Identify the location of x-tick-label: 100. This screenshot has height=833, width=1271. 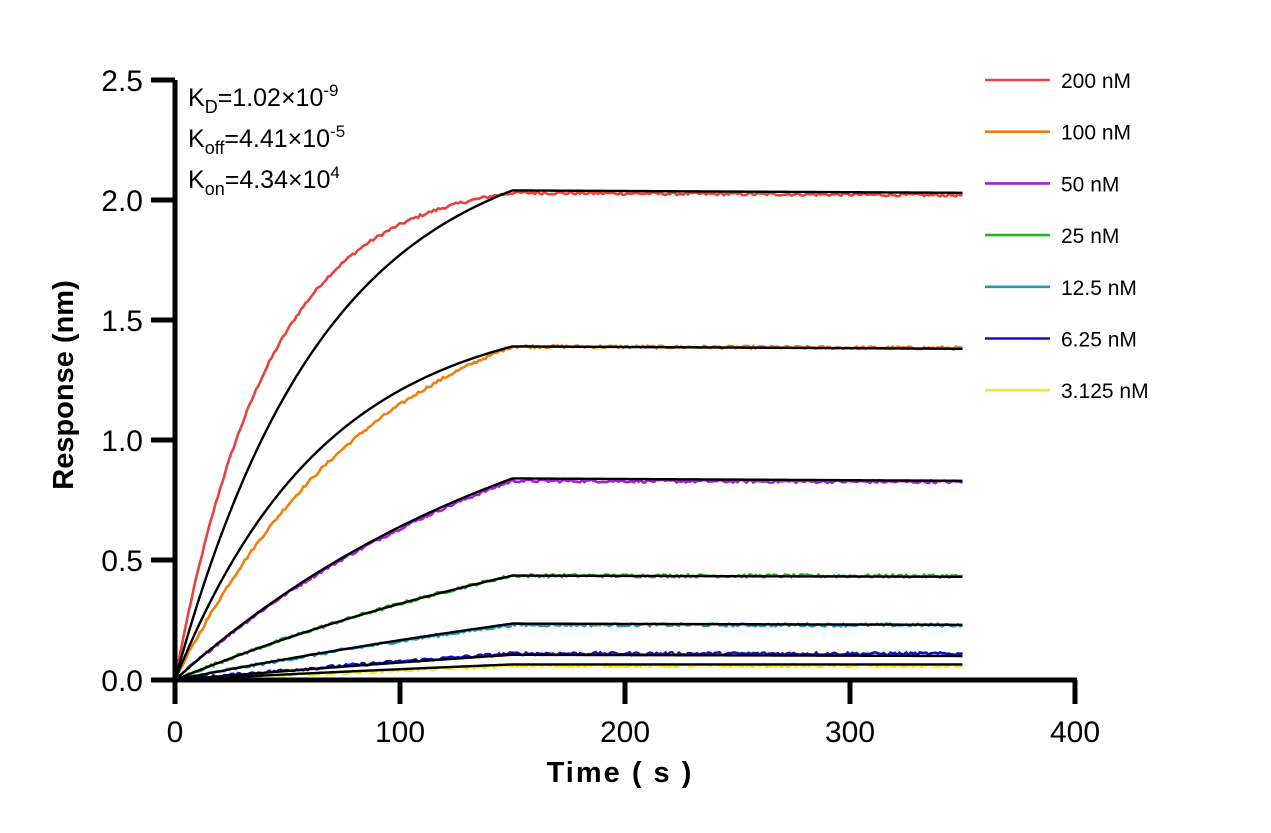
(400, 732).